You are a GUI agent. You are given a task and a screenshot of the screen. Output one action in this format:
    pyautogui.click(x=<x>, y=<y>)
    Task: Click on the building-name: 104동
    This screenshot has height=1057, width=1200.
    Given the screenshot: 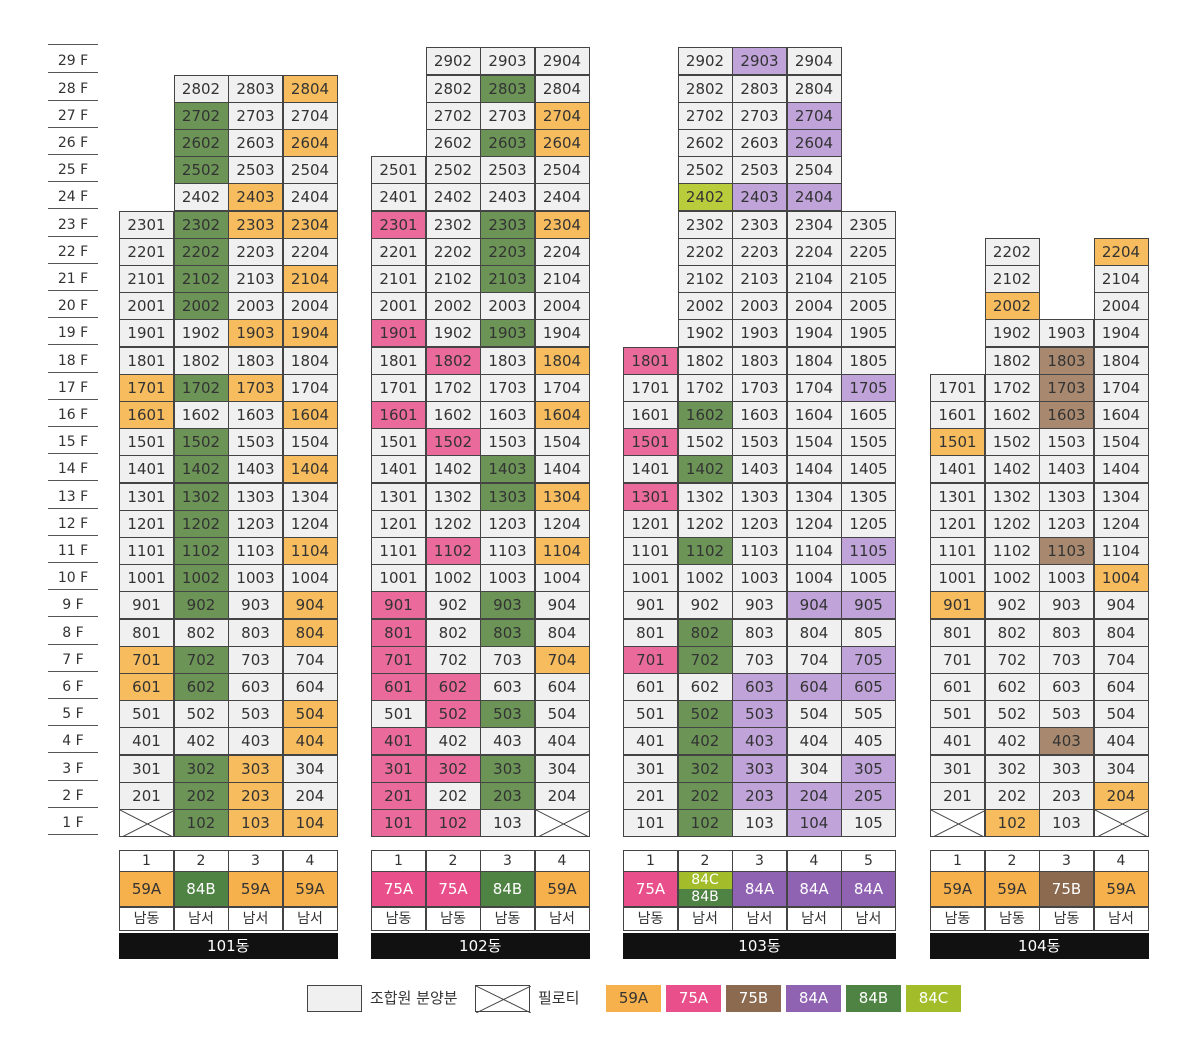 What is the action you would take?
    pyautogui.click(x=1039, y=946)
    